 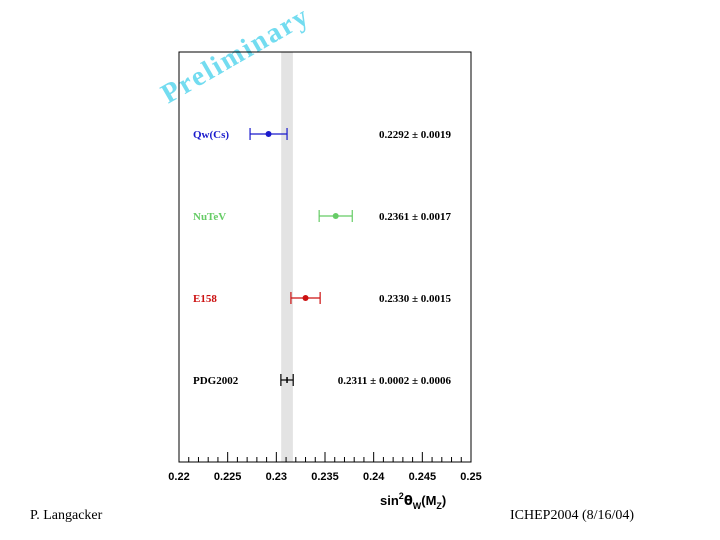 I want to click on measurement-row: PDG2002 0.2311 ± 0.0002 ± 0.0006, so click(x=322, y=380).